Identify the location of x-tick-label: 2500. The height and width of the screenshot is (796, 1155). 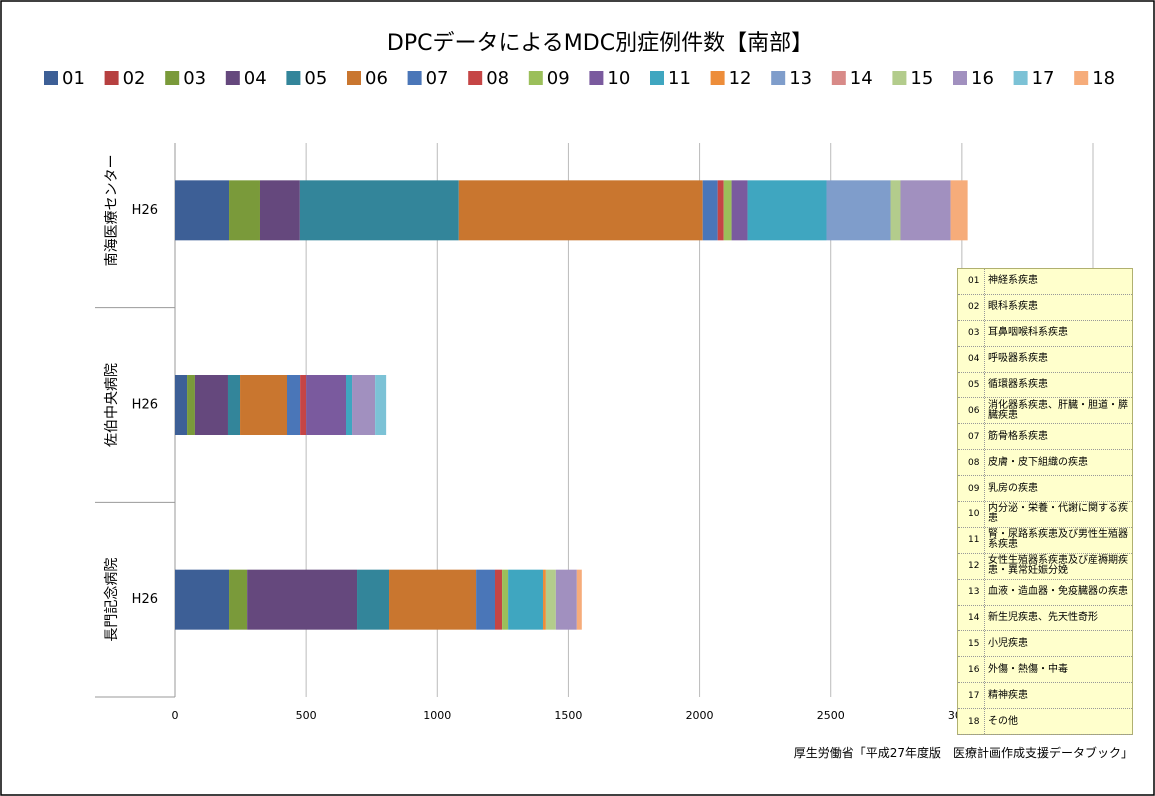
(831, 715).